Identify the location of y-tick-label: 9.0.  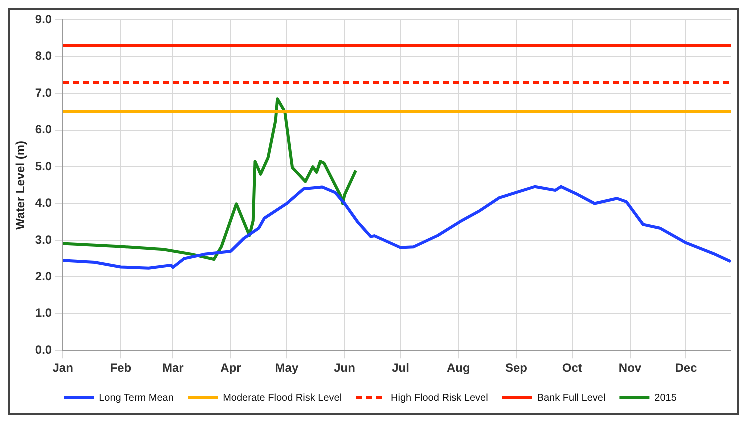
(43, 19).